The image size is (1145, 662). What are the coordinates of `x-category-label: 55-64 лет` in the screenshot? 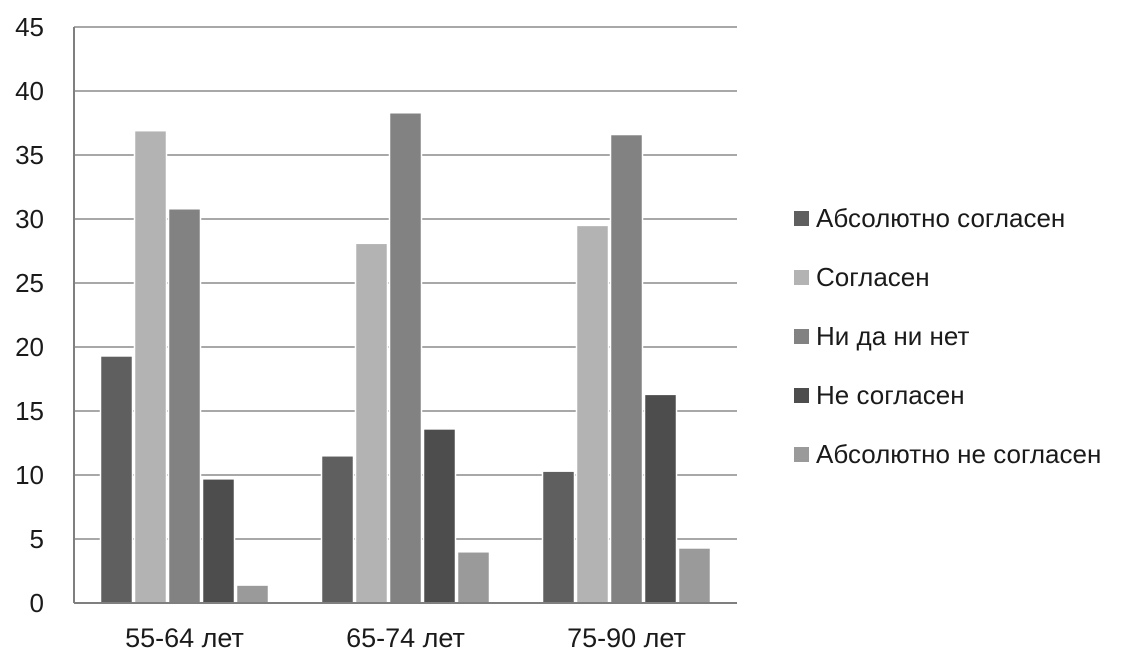 It's located at (184, 638).